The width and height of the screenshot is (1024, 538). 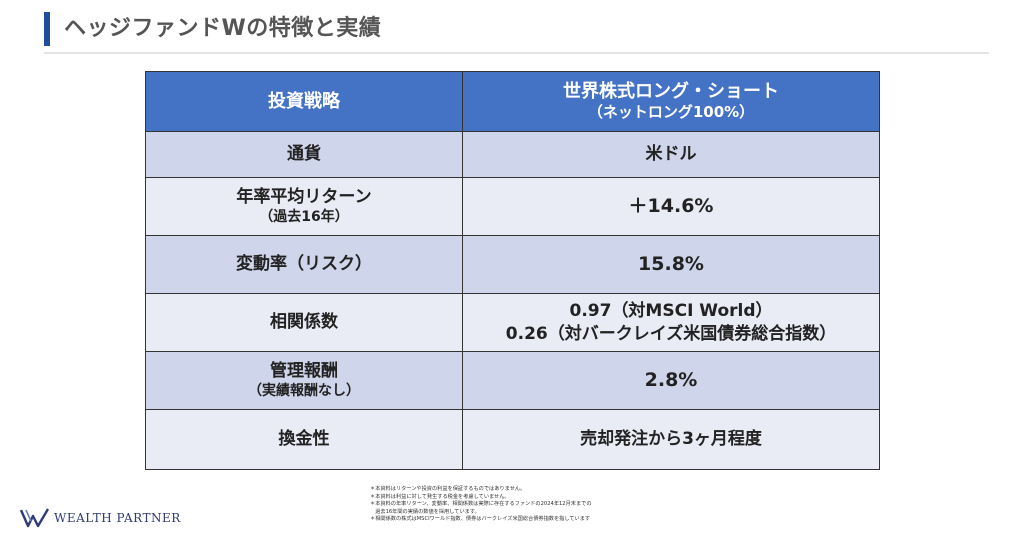 What do you see at coordinates (117, 518) in the screenshot?
I see `logo-text: WEALTH PARTNER` at bounding box center [117, 518].